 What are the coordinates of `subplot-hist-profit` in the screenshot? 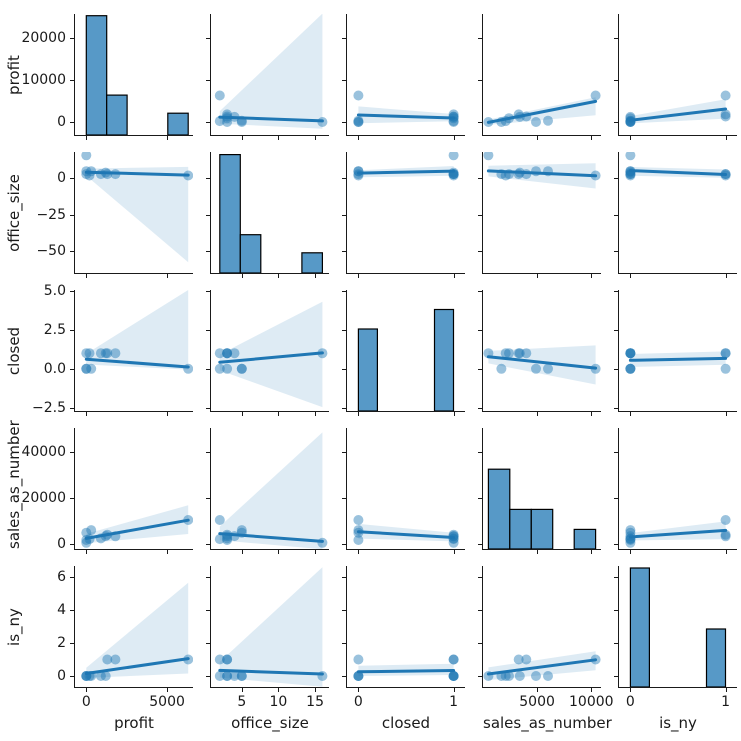 It's located at (133, 75).